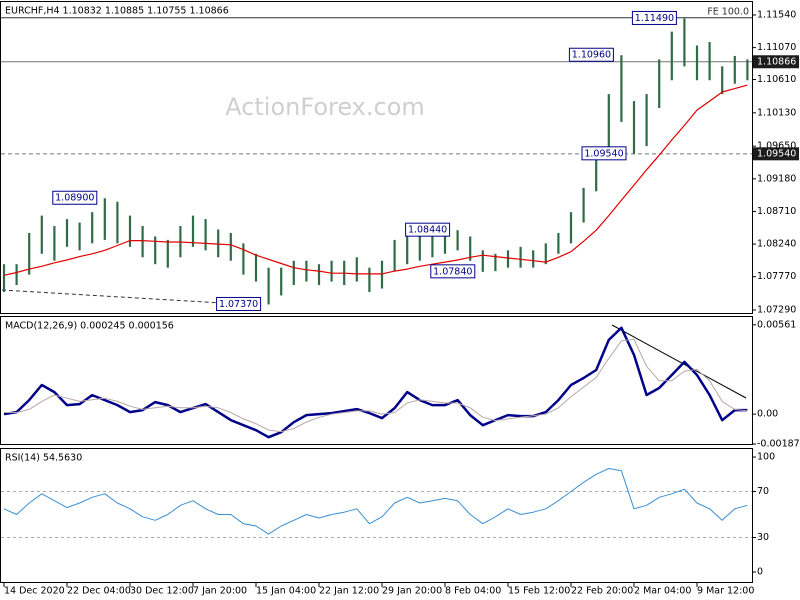 The image size is (800, 600). What do you see at coordinates (43, 458) in the screenshot?
I see `panel-title: RSI(14) 54.5630` at bounding box center [43, 458].